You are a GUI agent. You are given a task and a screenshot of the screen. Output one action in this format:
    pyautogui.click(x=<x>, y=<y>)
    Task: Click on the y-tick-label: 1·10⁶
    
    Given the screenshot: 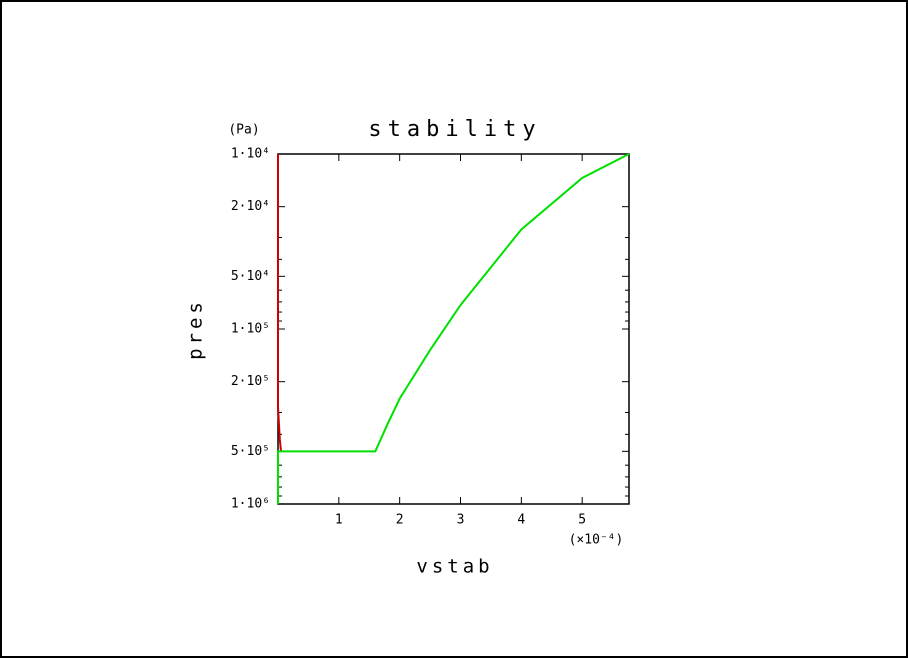 What is the action you would take?
    pyautogui.click(x=250, y=504)
    